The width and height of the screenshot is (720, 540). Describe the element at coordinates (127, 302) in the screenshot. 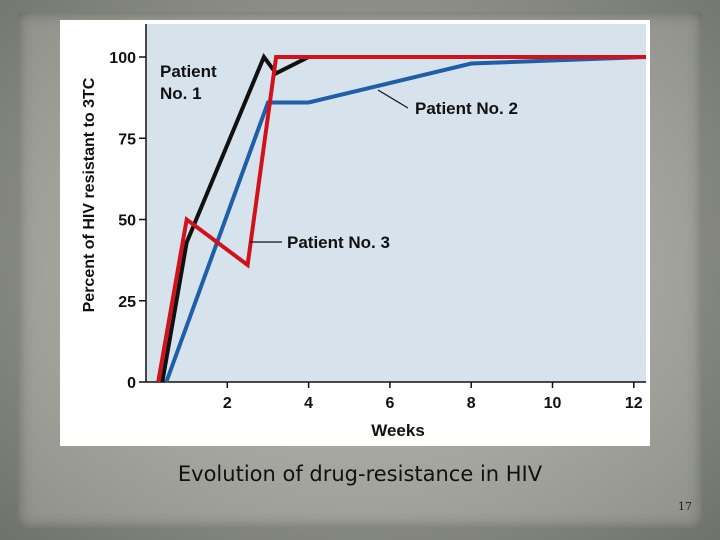

I see `y-tick-label: 25` at that location.